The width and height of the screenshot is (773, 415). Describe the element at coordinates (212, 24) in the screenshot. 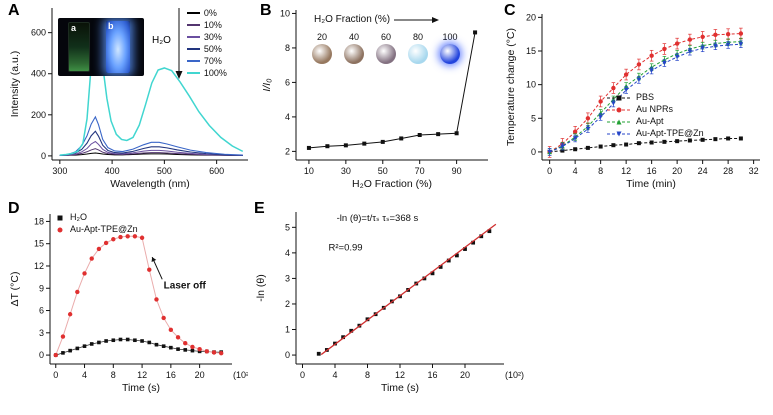

I see `legend-label: 10%` at that location.